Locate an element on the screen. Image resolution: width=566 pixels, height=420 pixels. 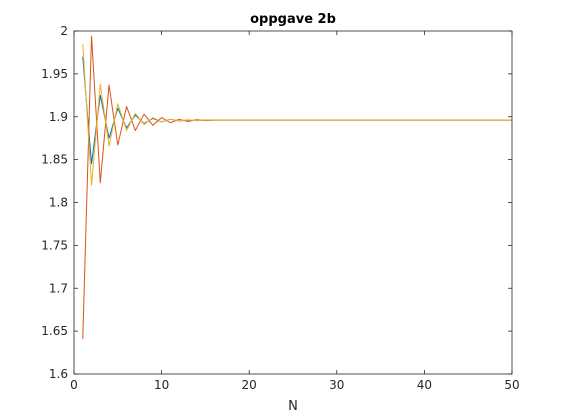
y-tick-label: 2 is located at coordinates (64, 31).